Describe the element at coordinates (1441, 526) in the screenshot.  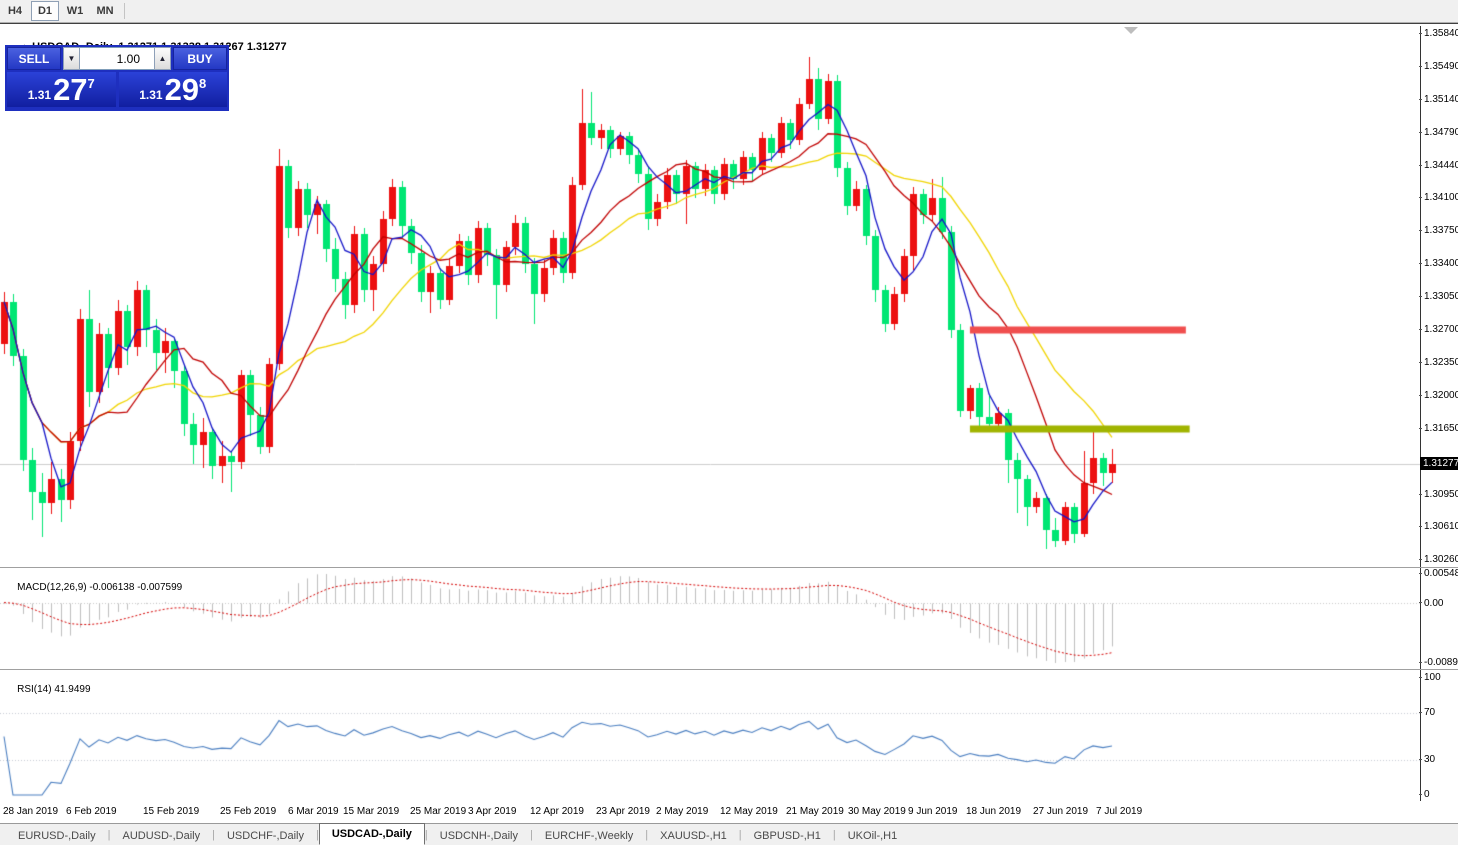
I see `price-axis-label: 1.30610` at that location.